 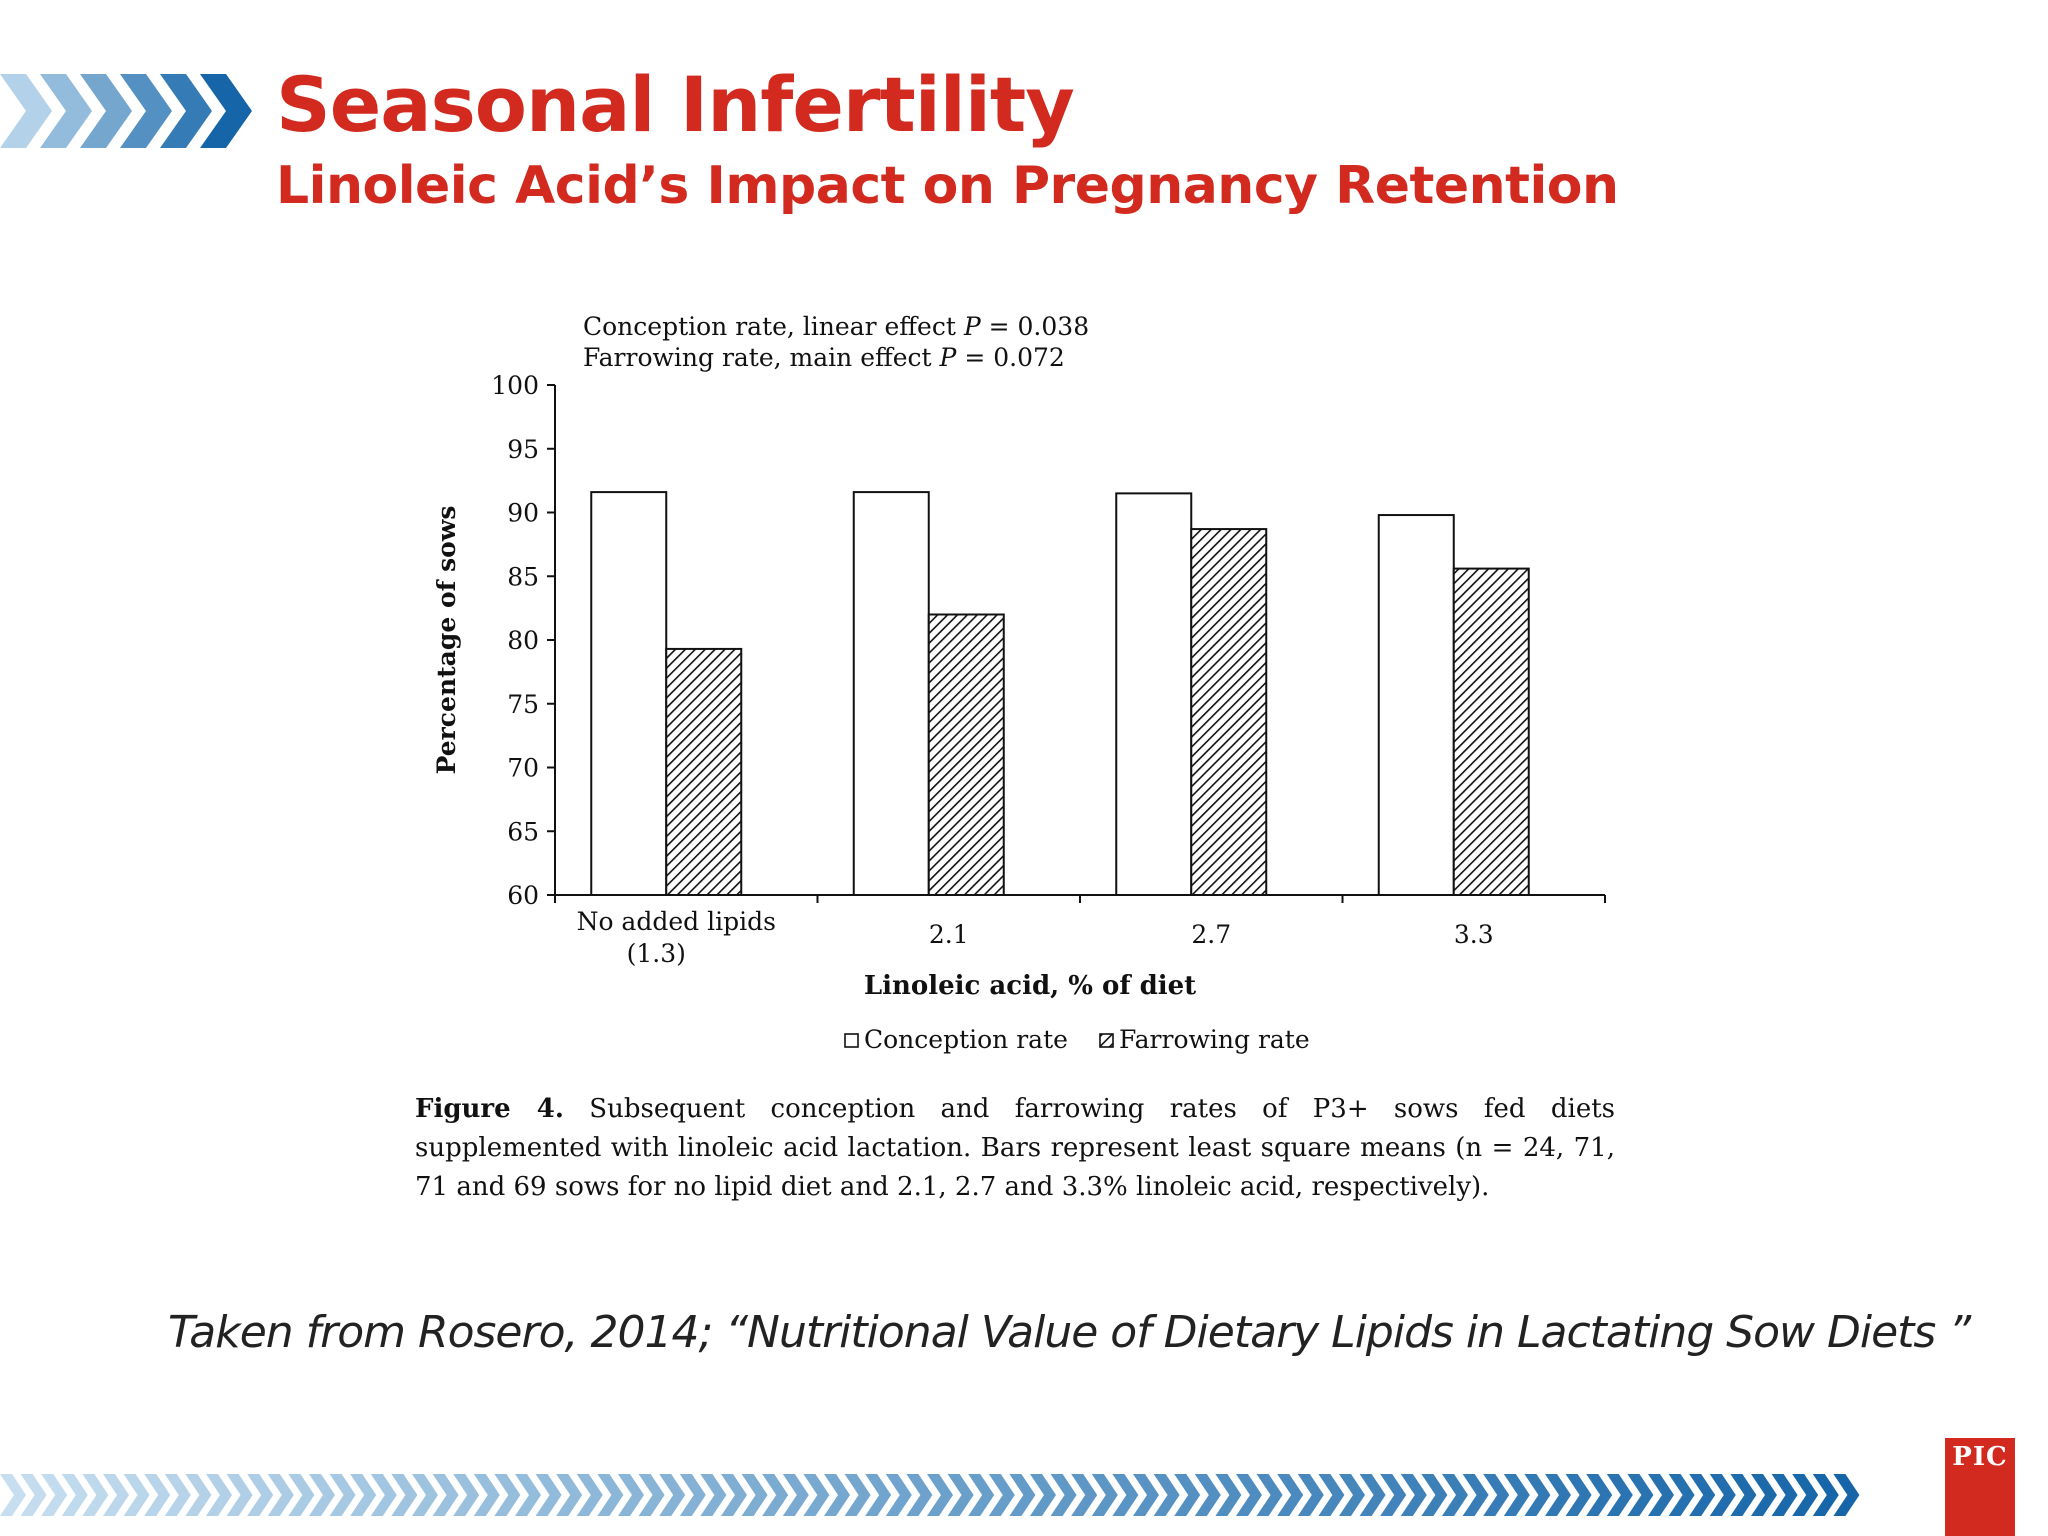 I want to click on pic-logo-text: PIC, so click(x=1980, y=1457).